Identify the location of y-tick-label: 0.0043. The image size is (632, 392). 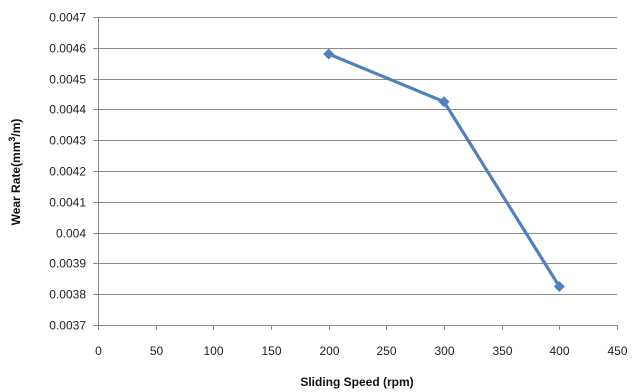
(67, 141).